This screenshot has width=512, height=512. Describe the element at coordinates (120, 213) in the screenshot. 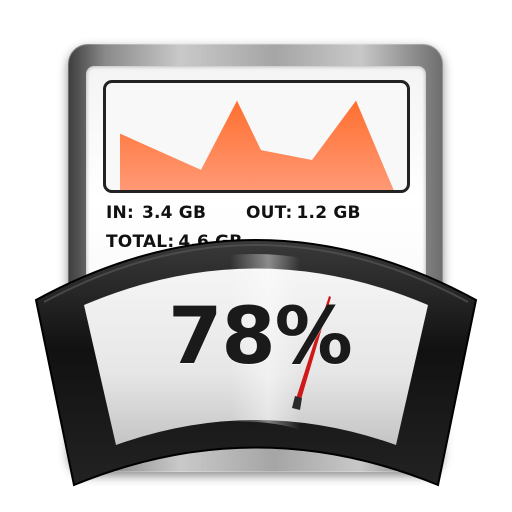

I see `in-label: IN:` at that location.